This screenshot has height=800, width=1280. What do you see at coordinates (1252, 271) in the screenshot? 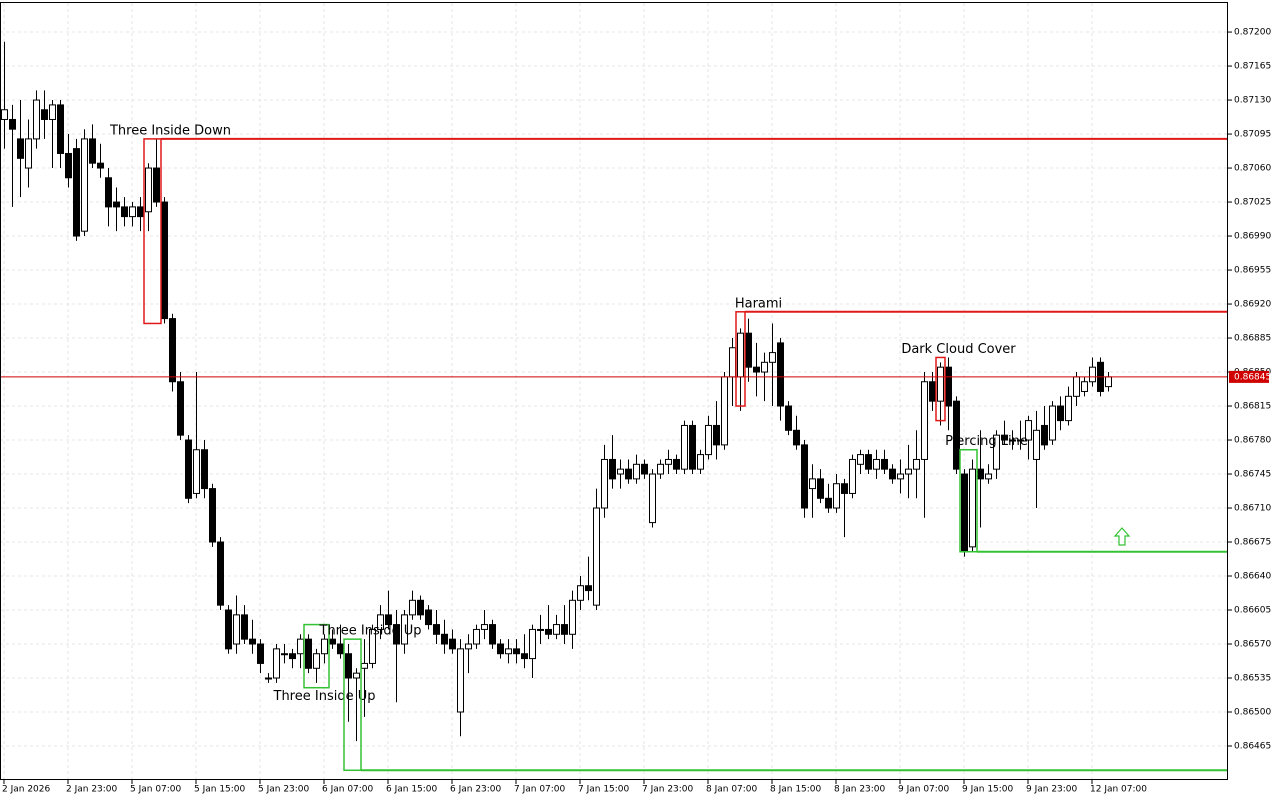
I see `y-tick-label: 0.86955` at bounding box center [1252, 271].